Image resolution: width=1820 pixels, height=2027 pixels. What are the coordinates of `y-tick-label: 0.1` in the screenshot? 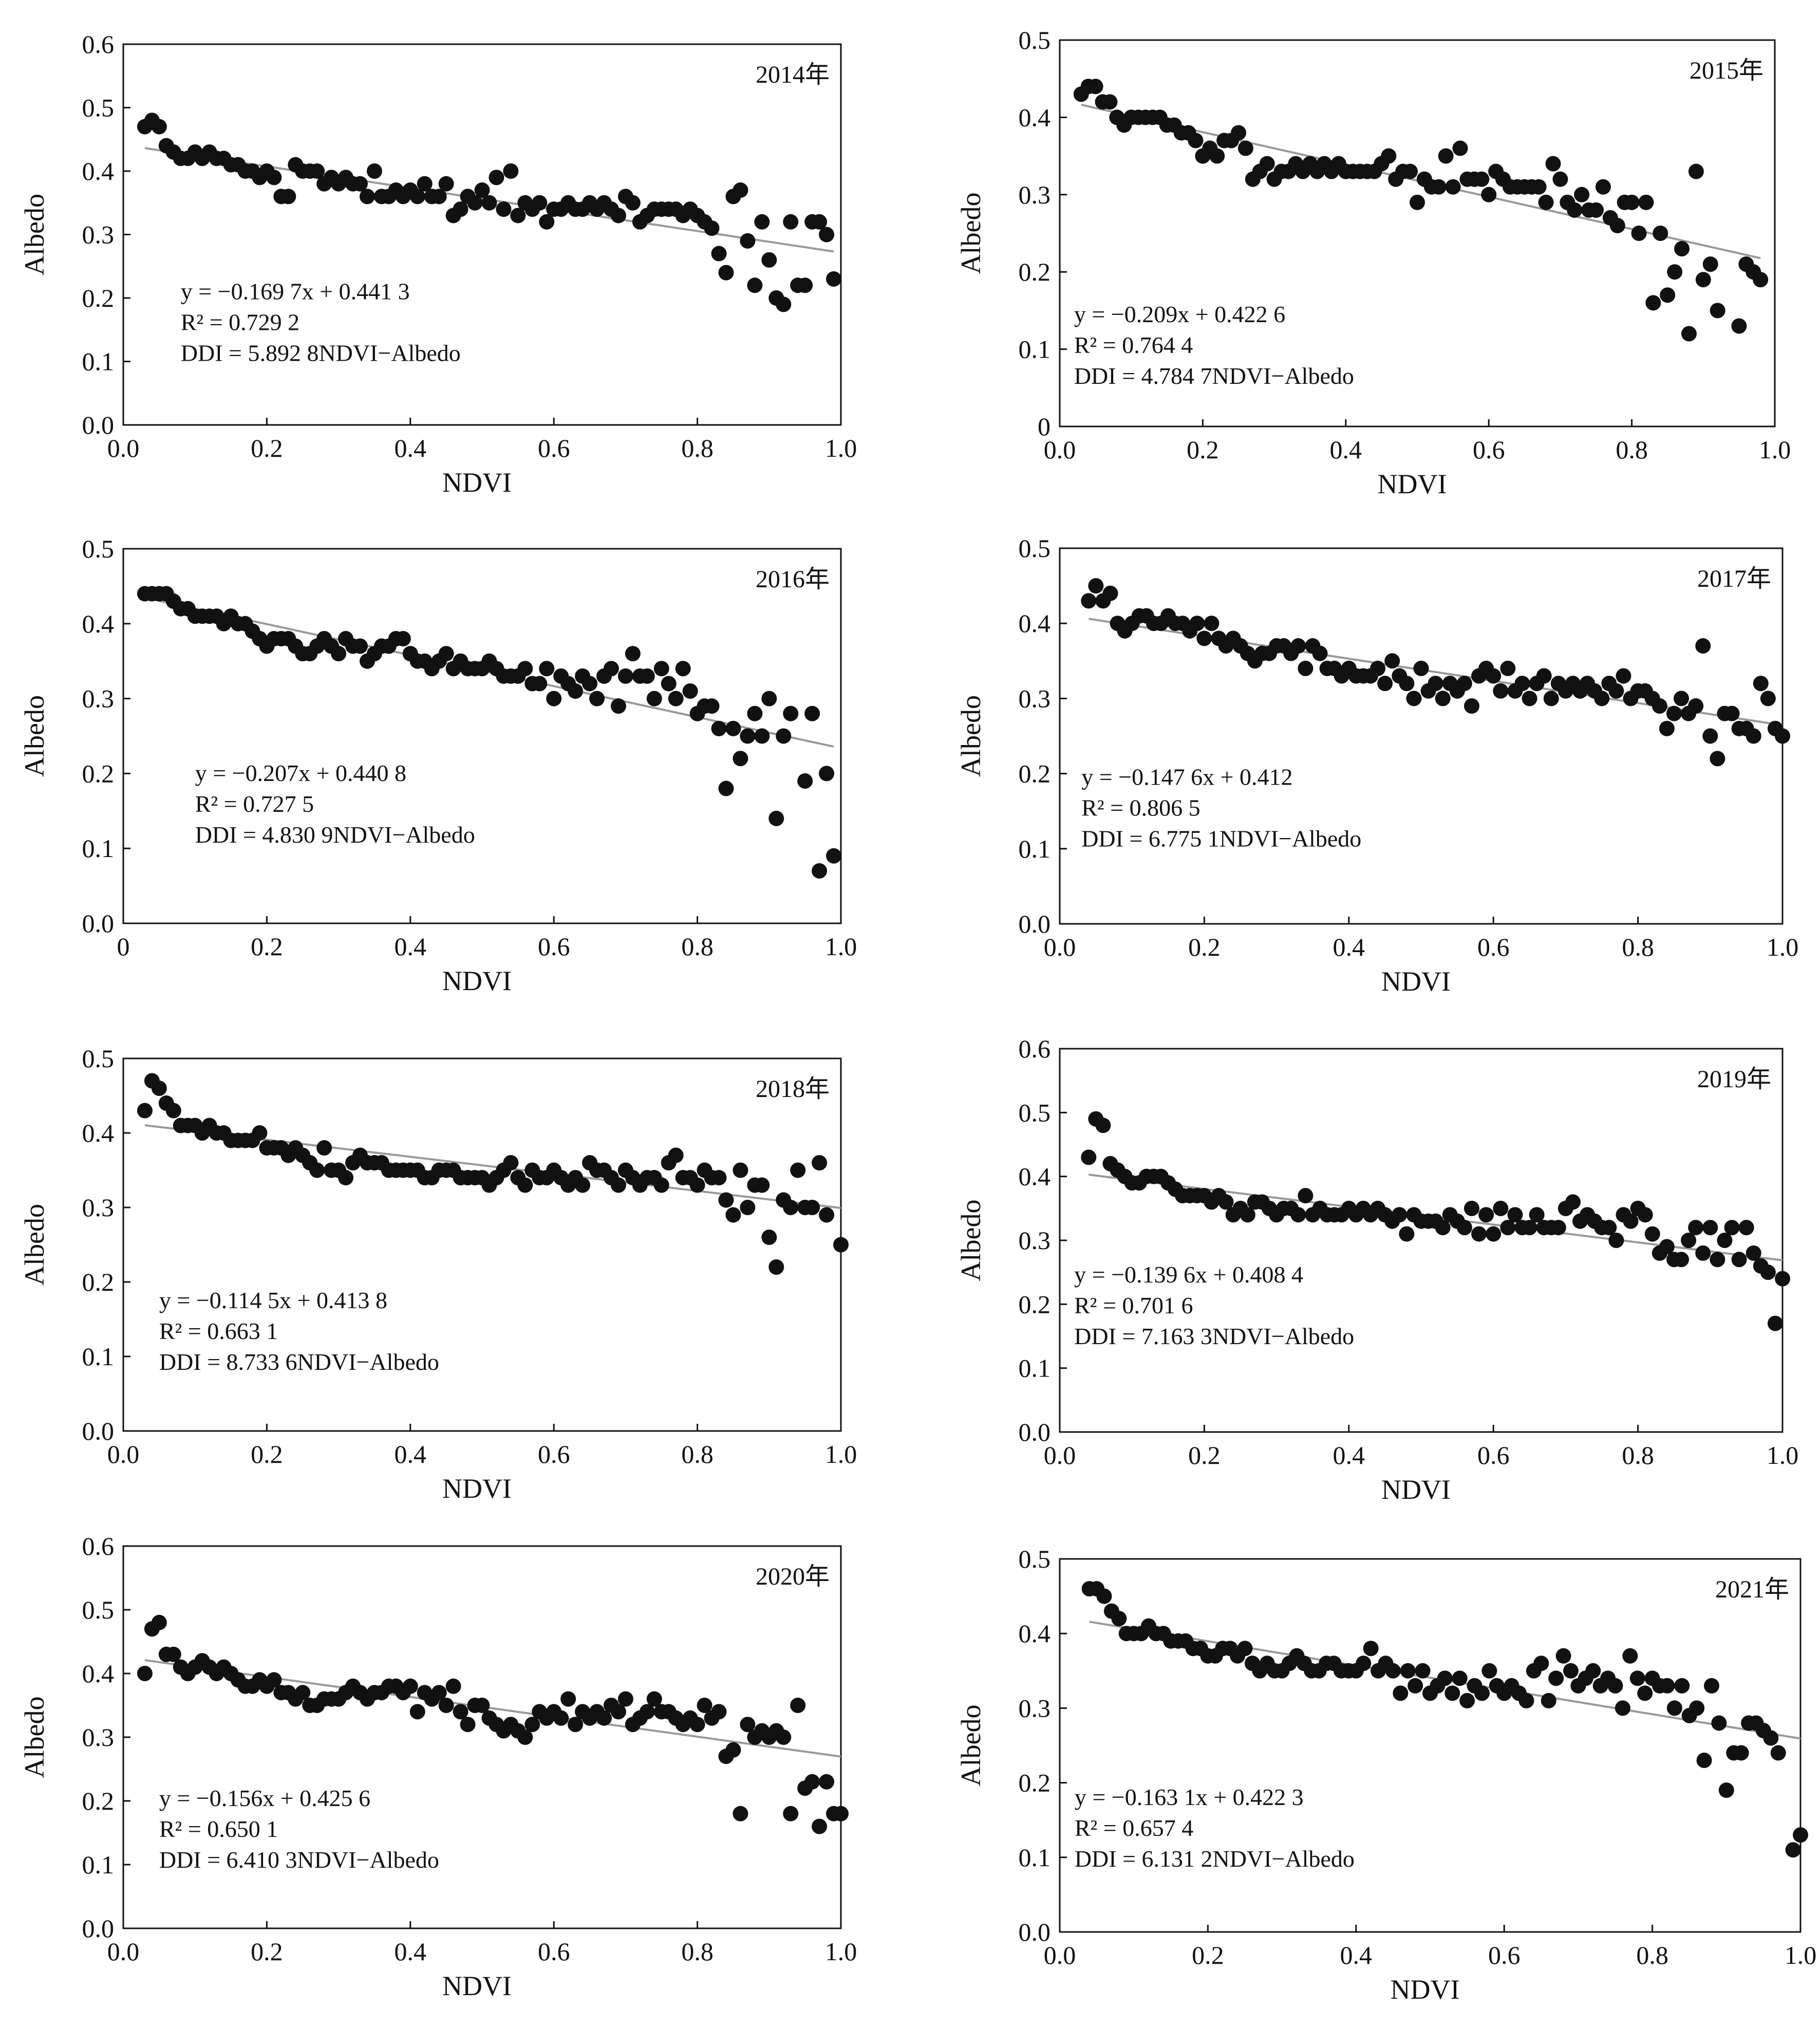 It's located at (98, 849).